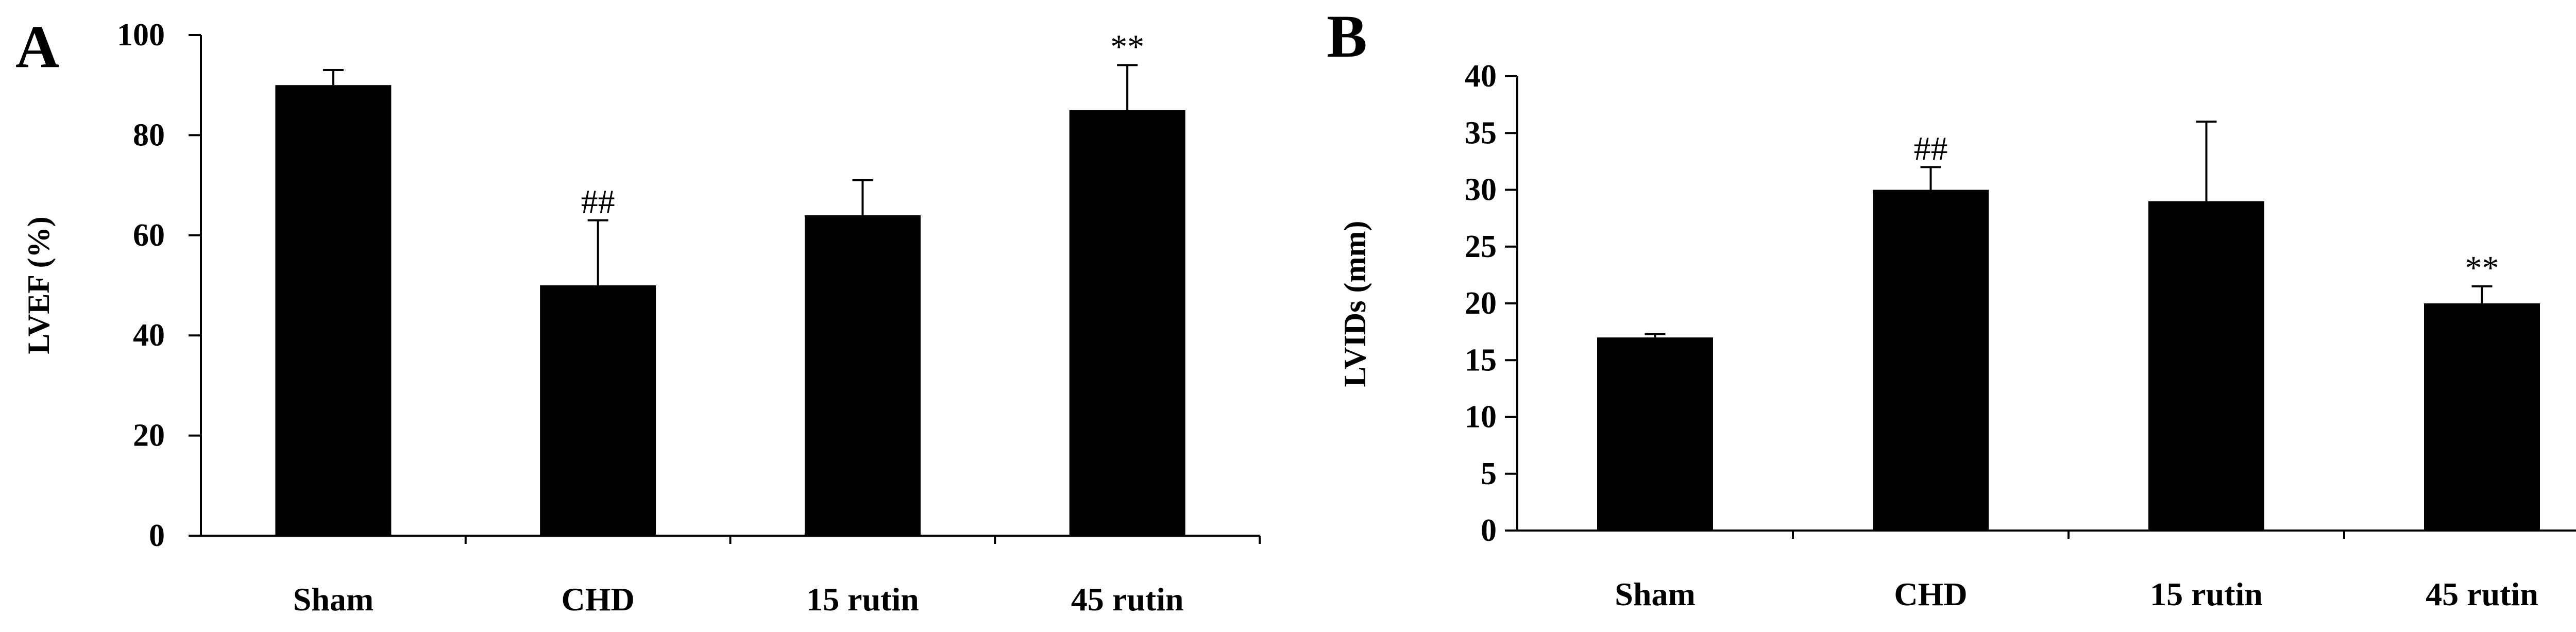 This screenshot has width=2576, height=632. What do you see at coordinates (1481, 303) in the screenshot?
I see `y-tick-label-b-20: 20` at bounding box center [1481, 303].